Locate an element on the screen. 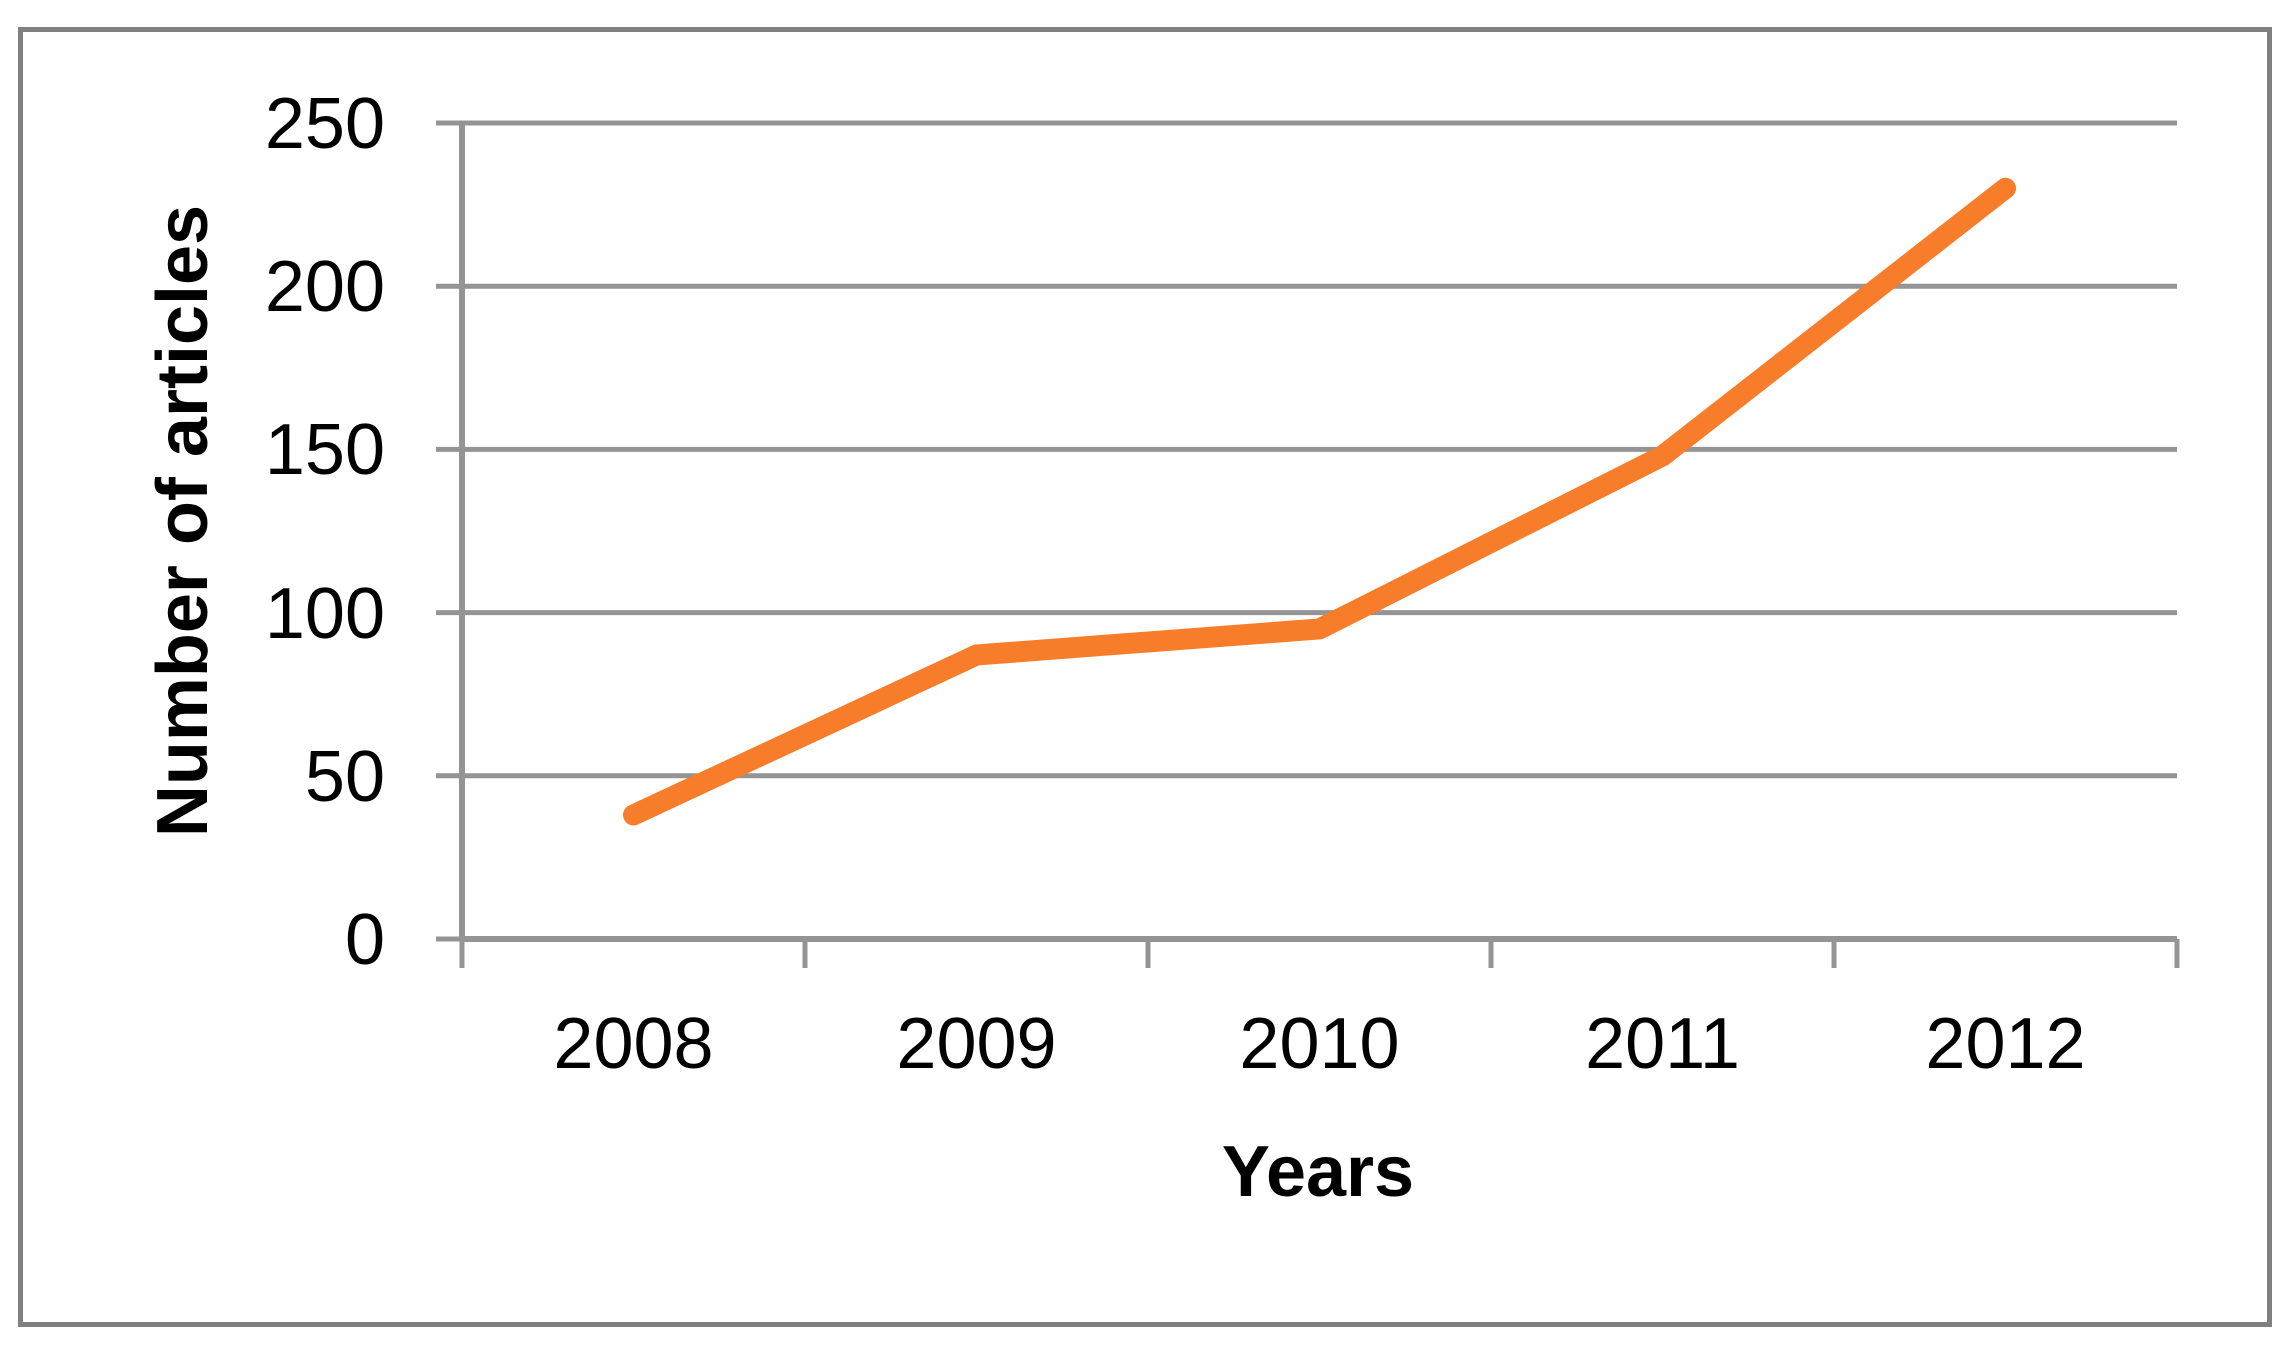 The height and width of the screenshot is (1350, 2295). x-axis-title: Years is located at coordinates (1318, 1172).